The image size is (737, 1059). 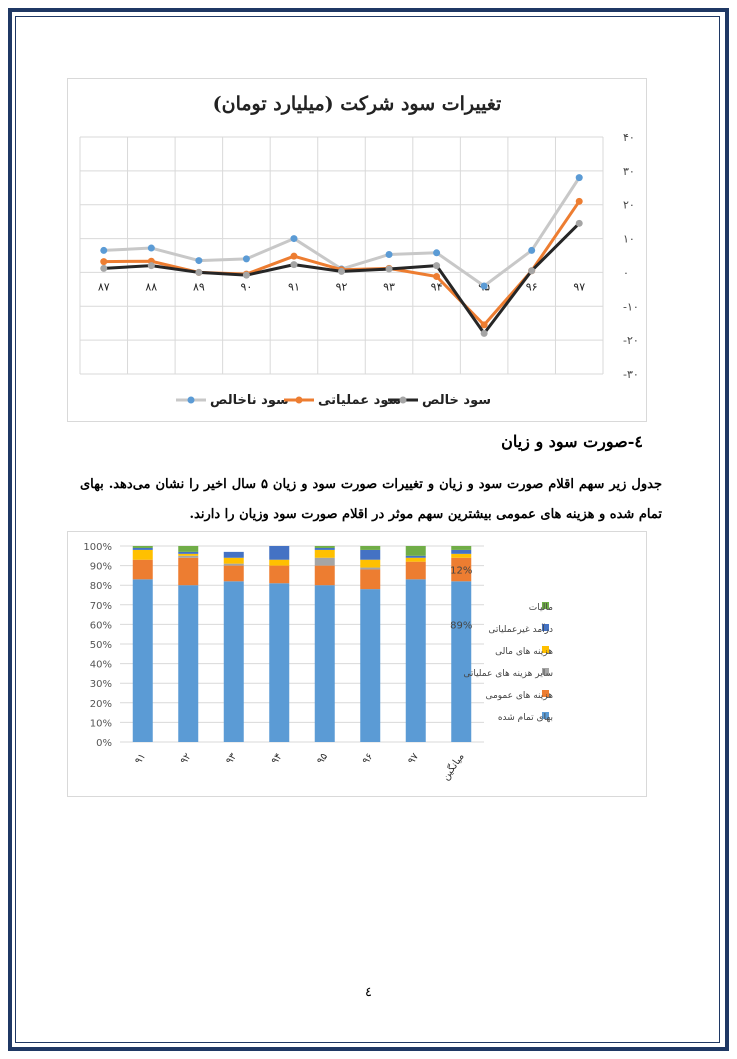 I want to click on x-tick-label: ۹۲, so click(x=342, y=286).